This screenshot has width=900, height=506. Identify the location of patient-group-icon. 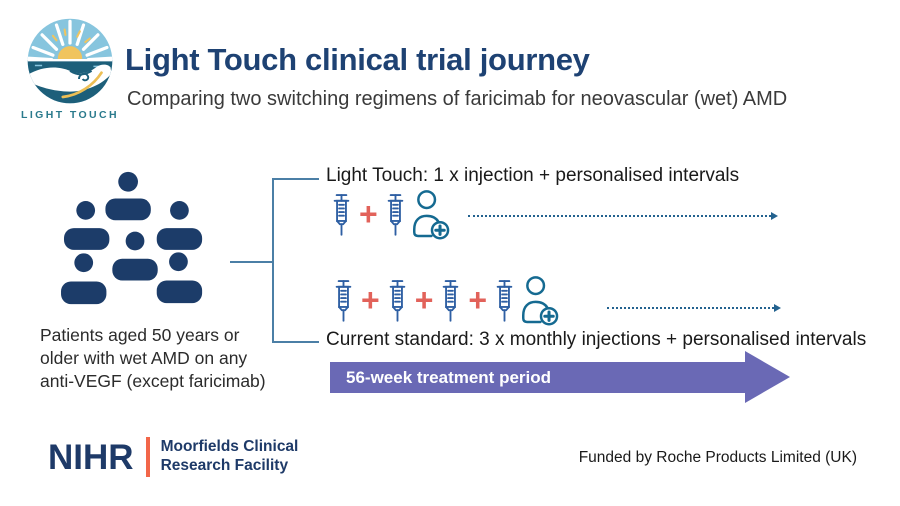
(132, 238).